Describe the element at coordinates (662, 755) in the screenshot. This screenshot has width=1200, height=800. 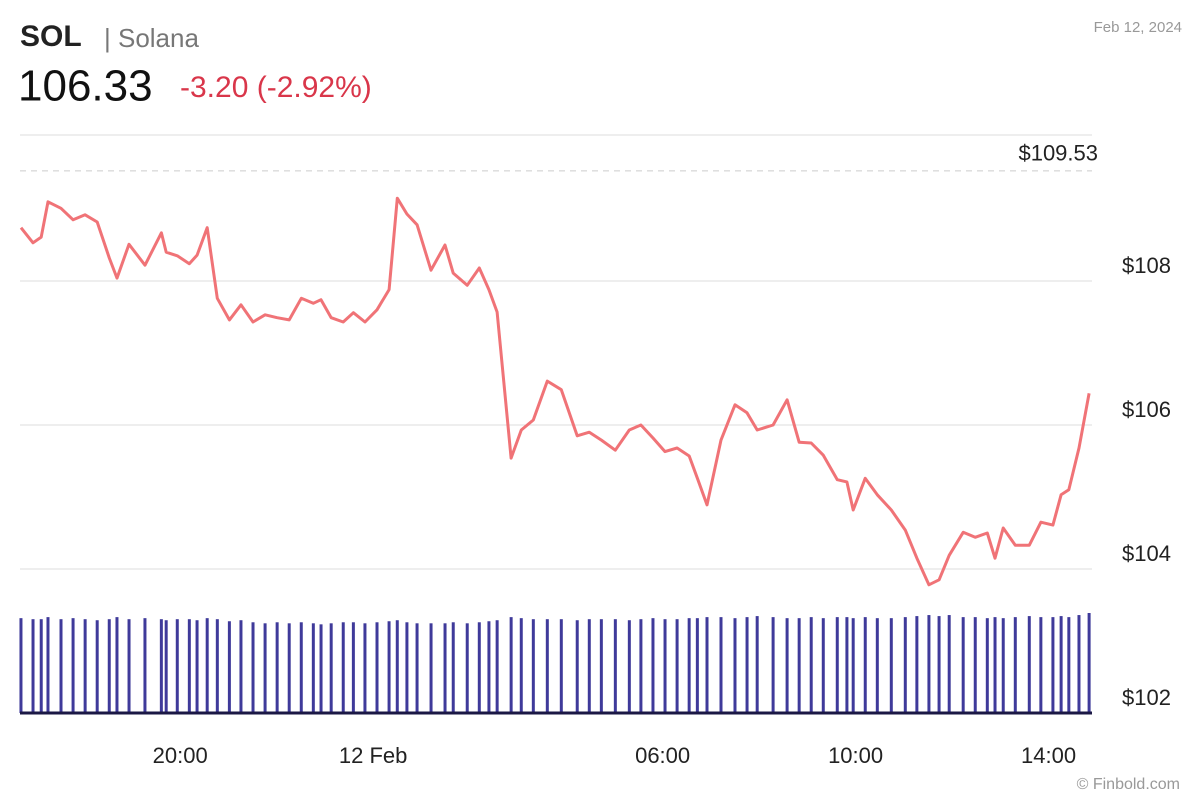
I see `x-tick-label: 06:00` at that location.